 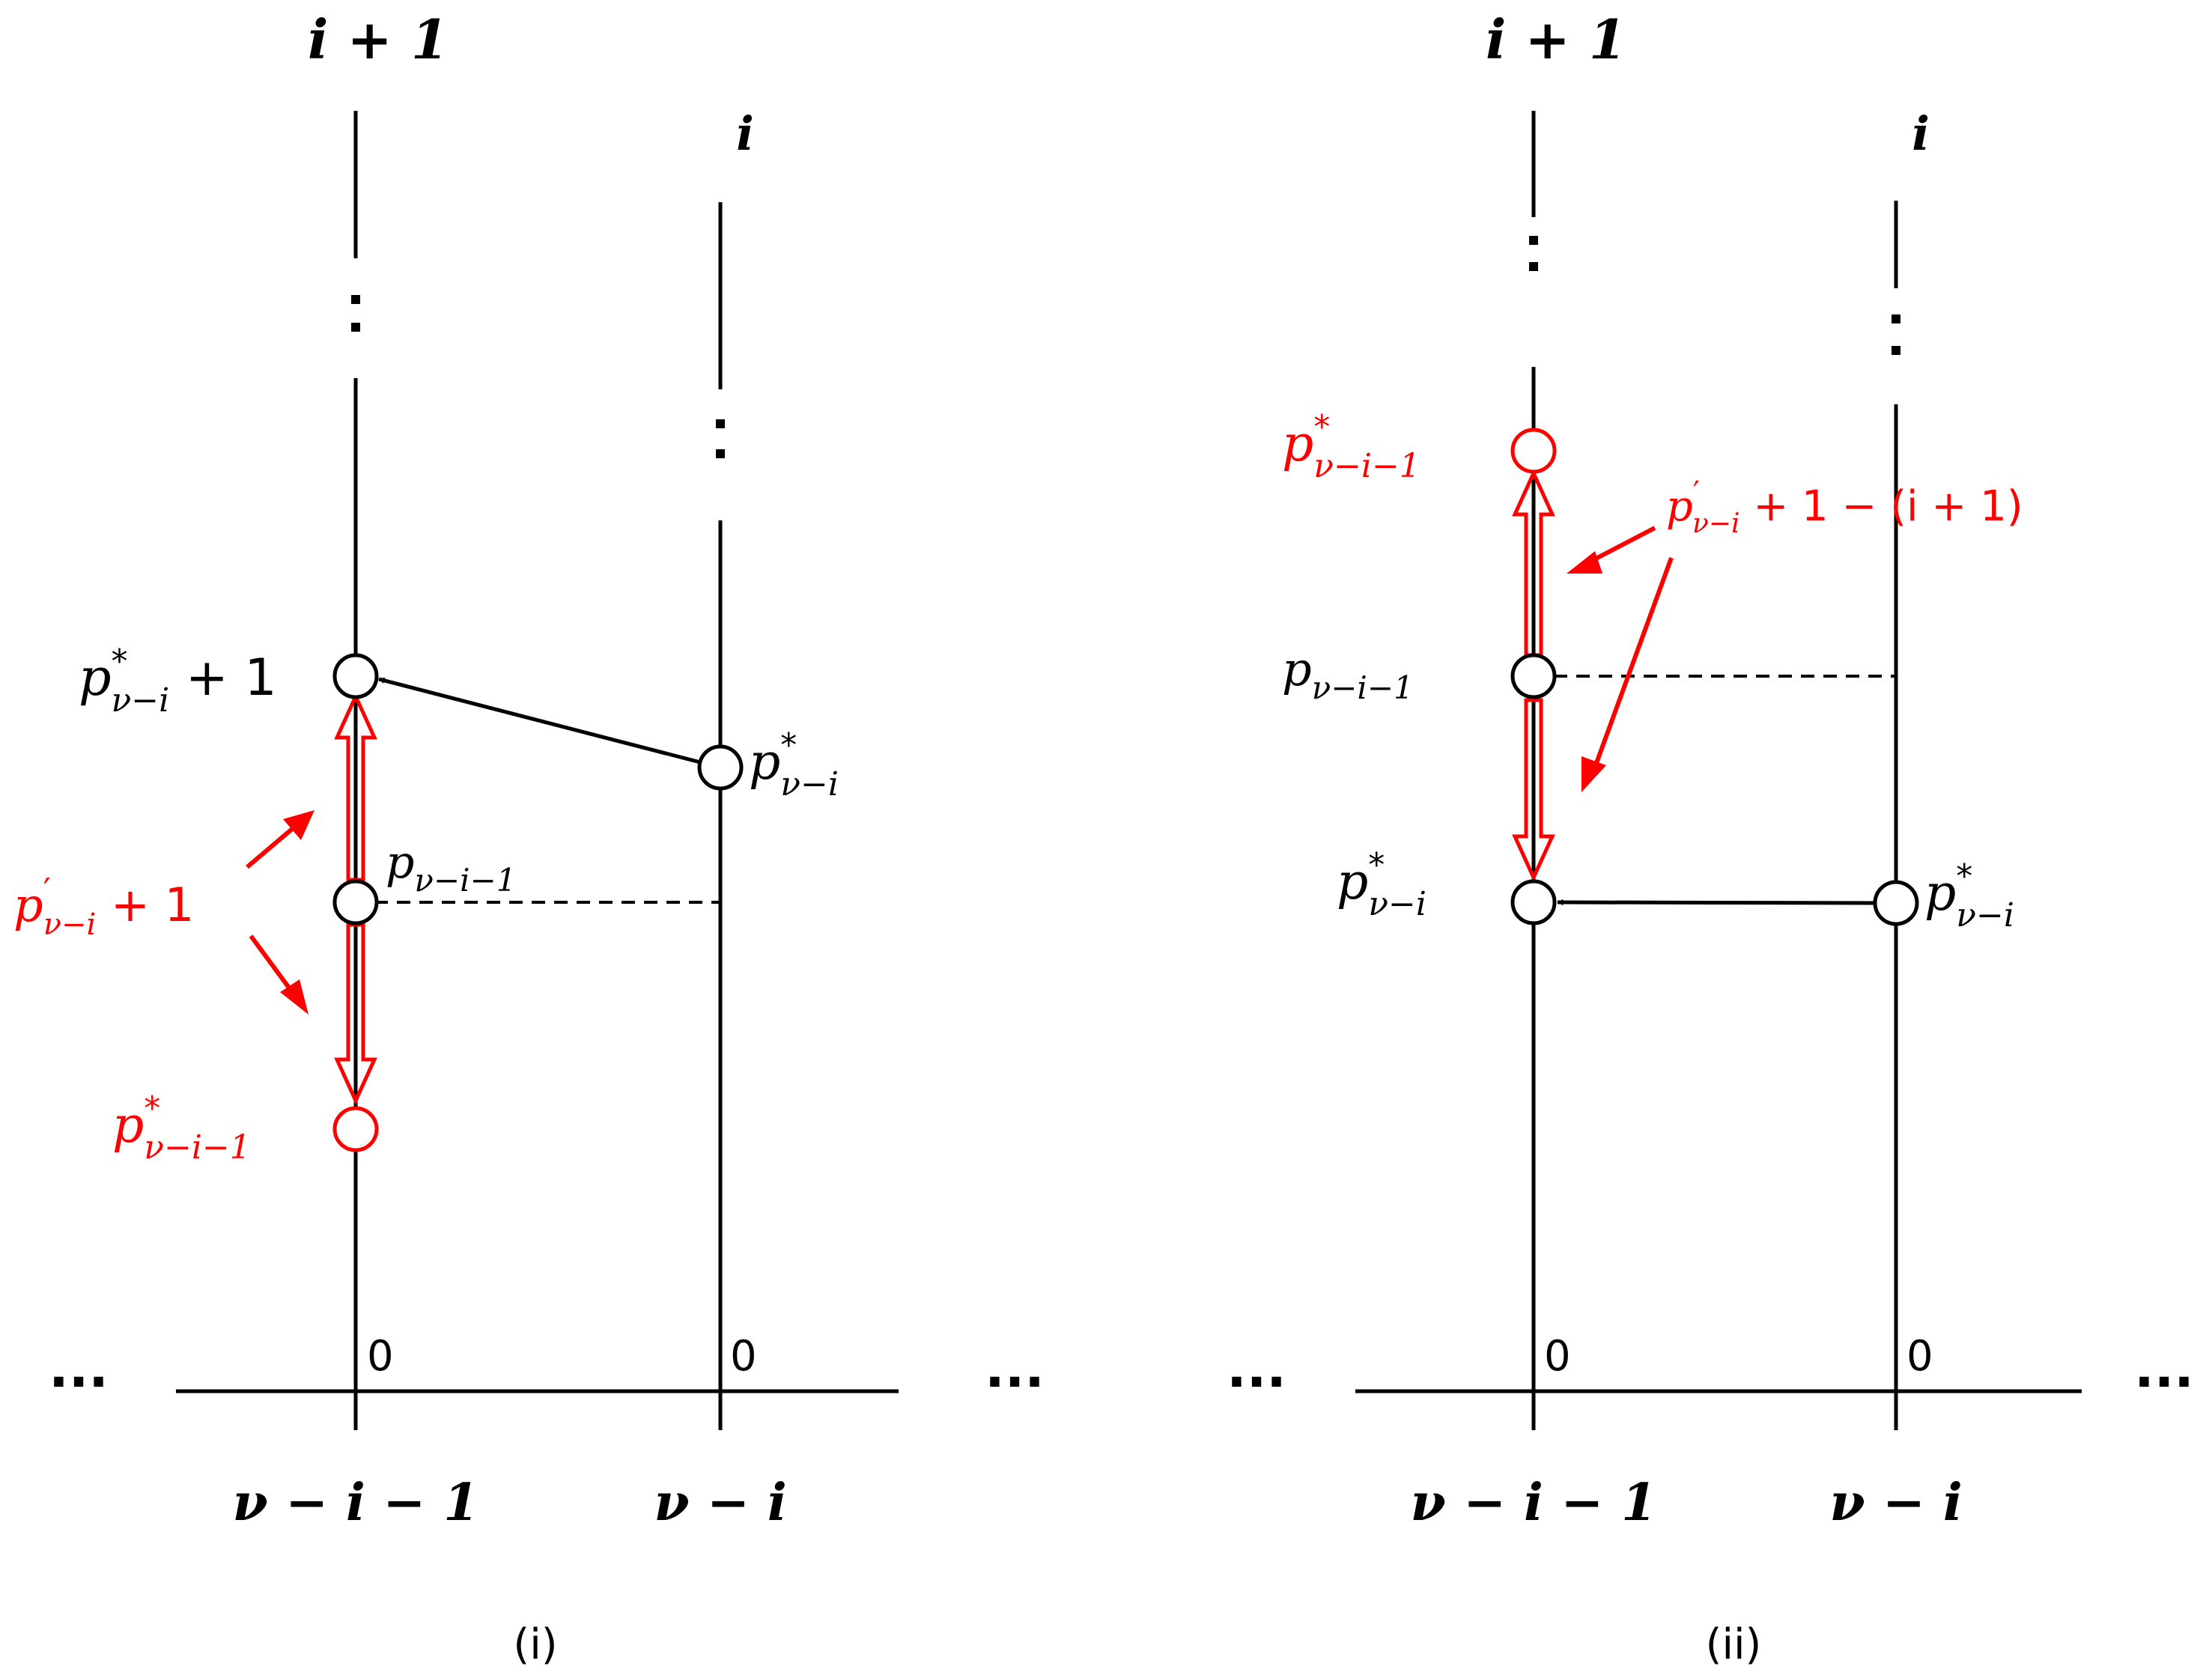 I want to click on panel-ii-node-mid, so click(x=1533, y=676).